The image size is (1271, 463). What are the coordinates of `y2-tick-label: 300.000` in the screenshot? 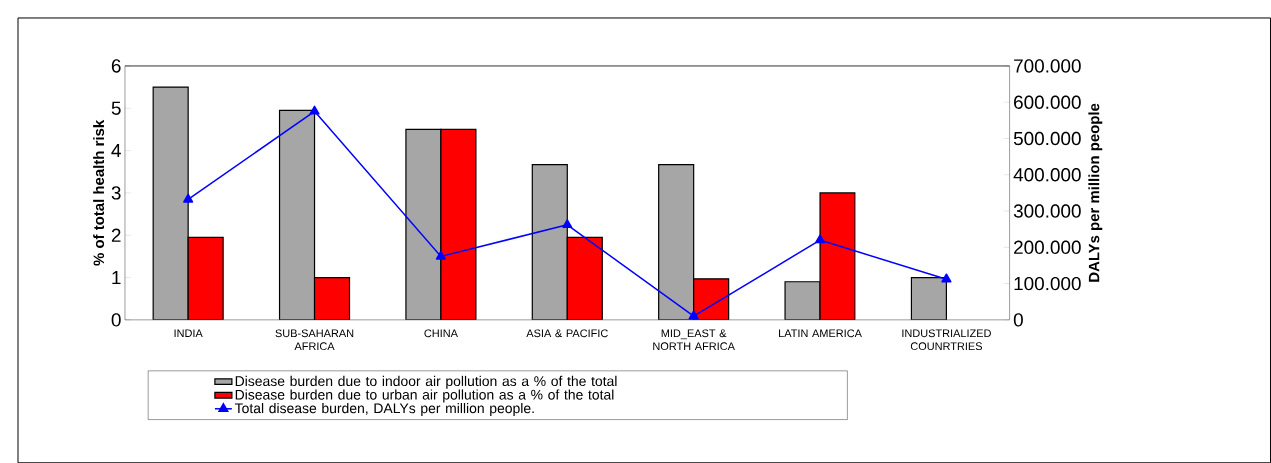 It's located at (1047, 211).